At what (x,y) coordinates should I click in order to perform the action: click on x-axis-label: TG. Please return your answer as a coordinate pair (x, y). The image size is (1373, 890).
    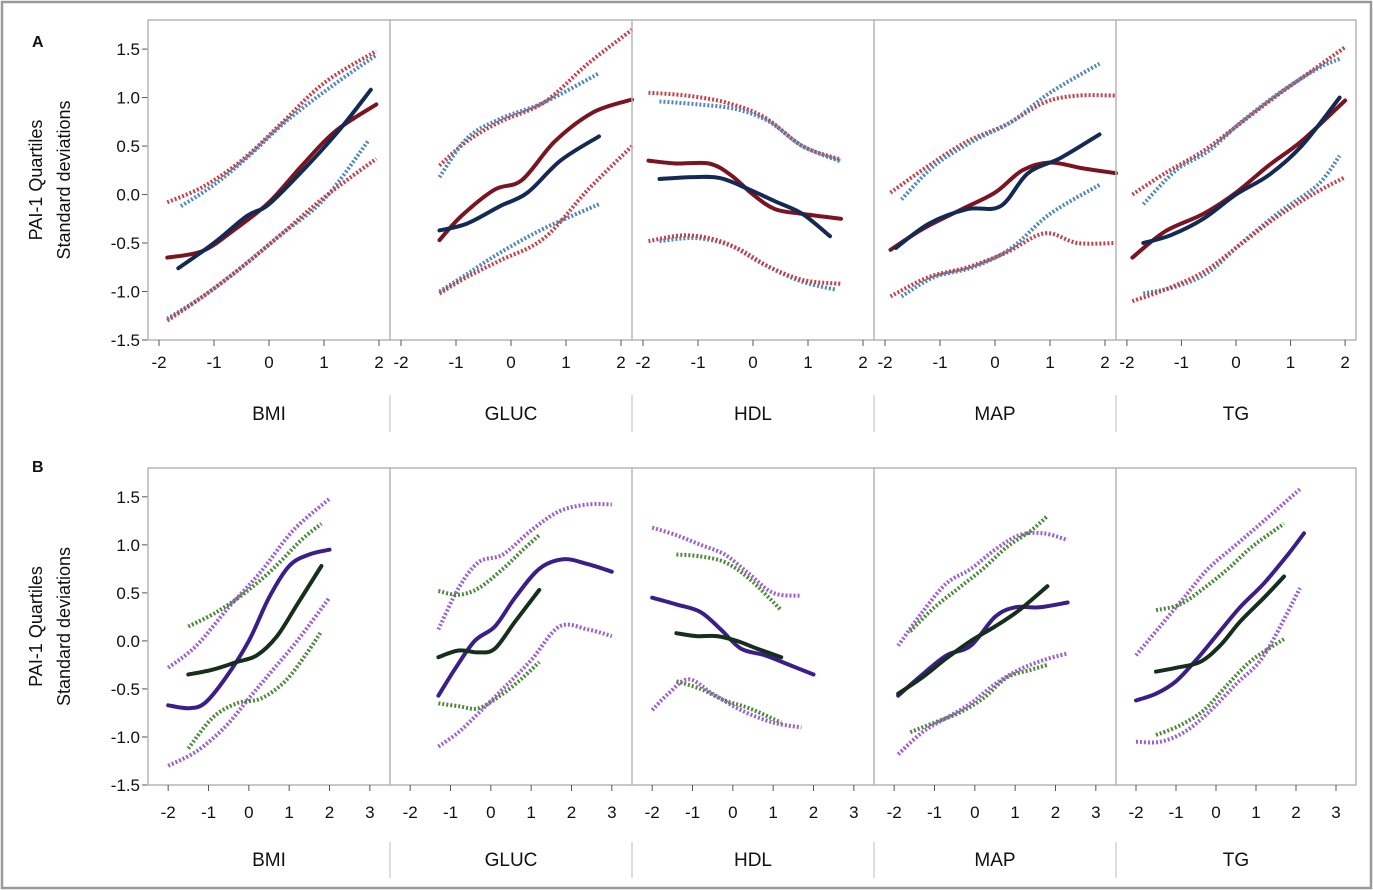
    Looking at the image, I should click on (1236, 860).